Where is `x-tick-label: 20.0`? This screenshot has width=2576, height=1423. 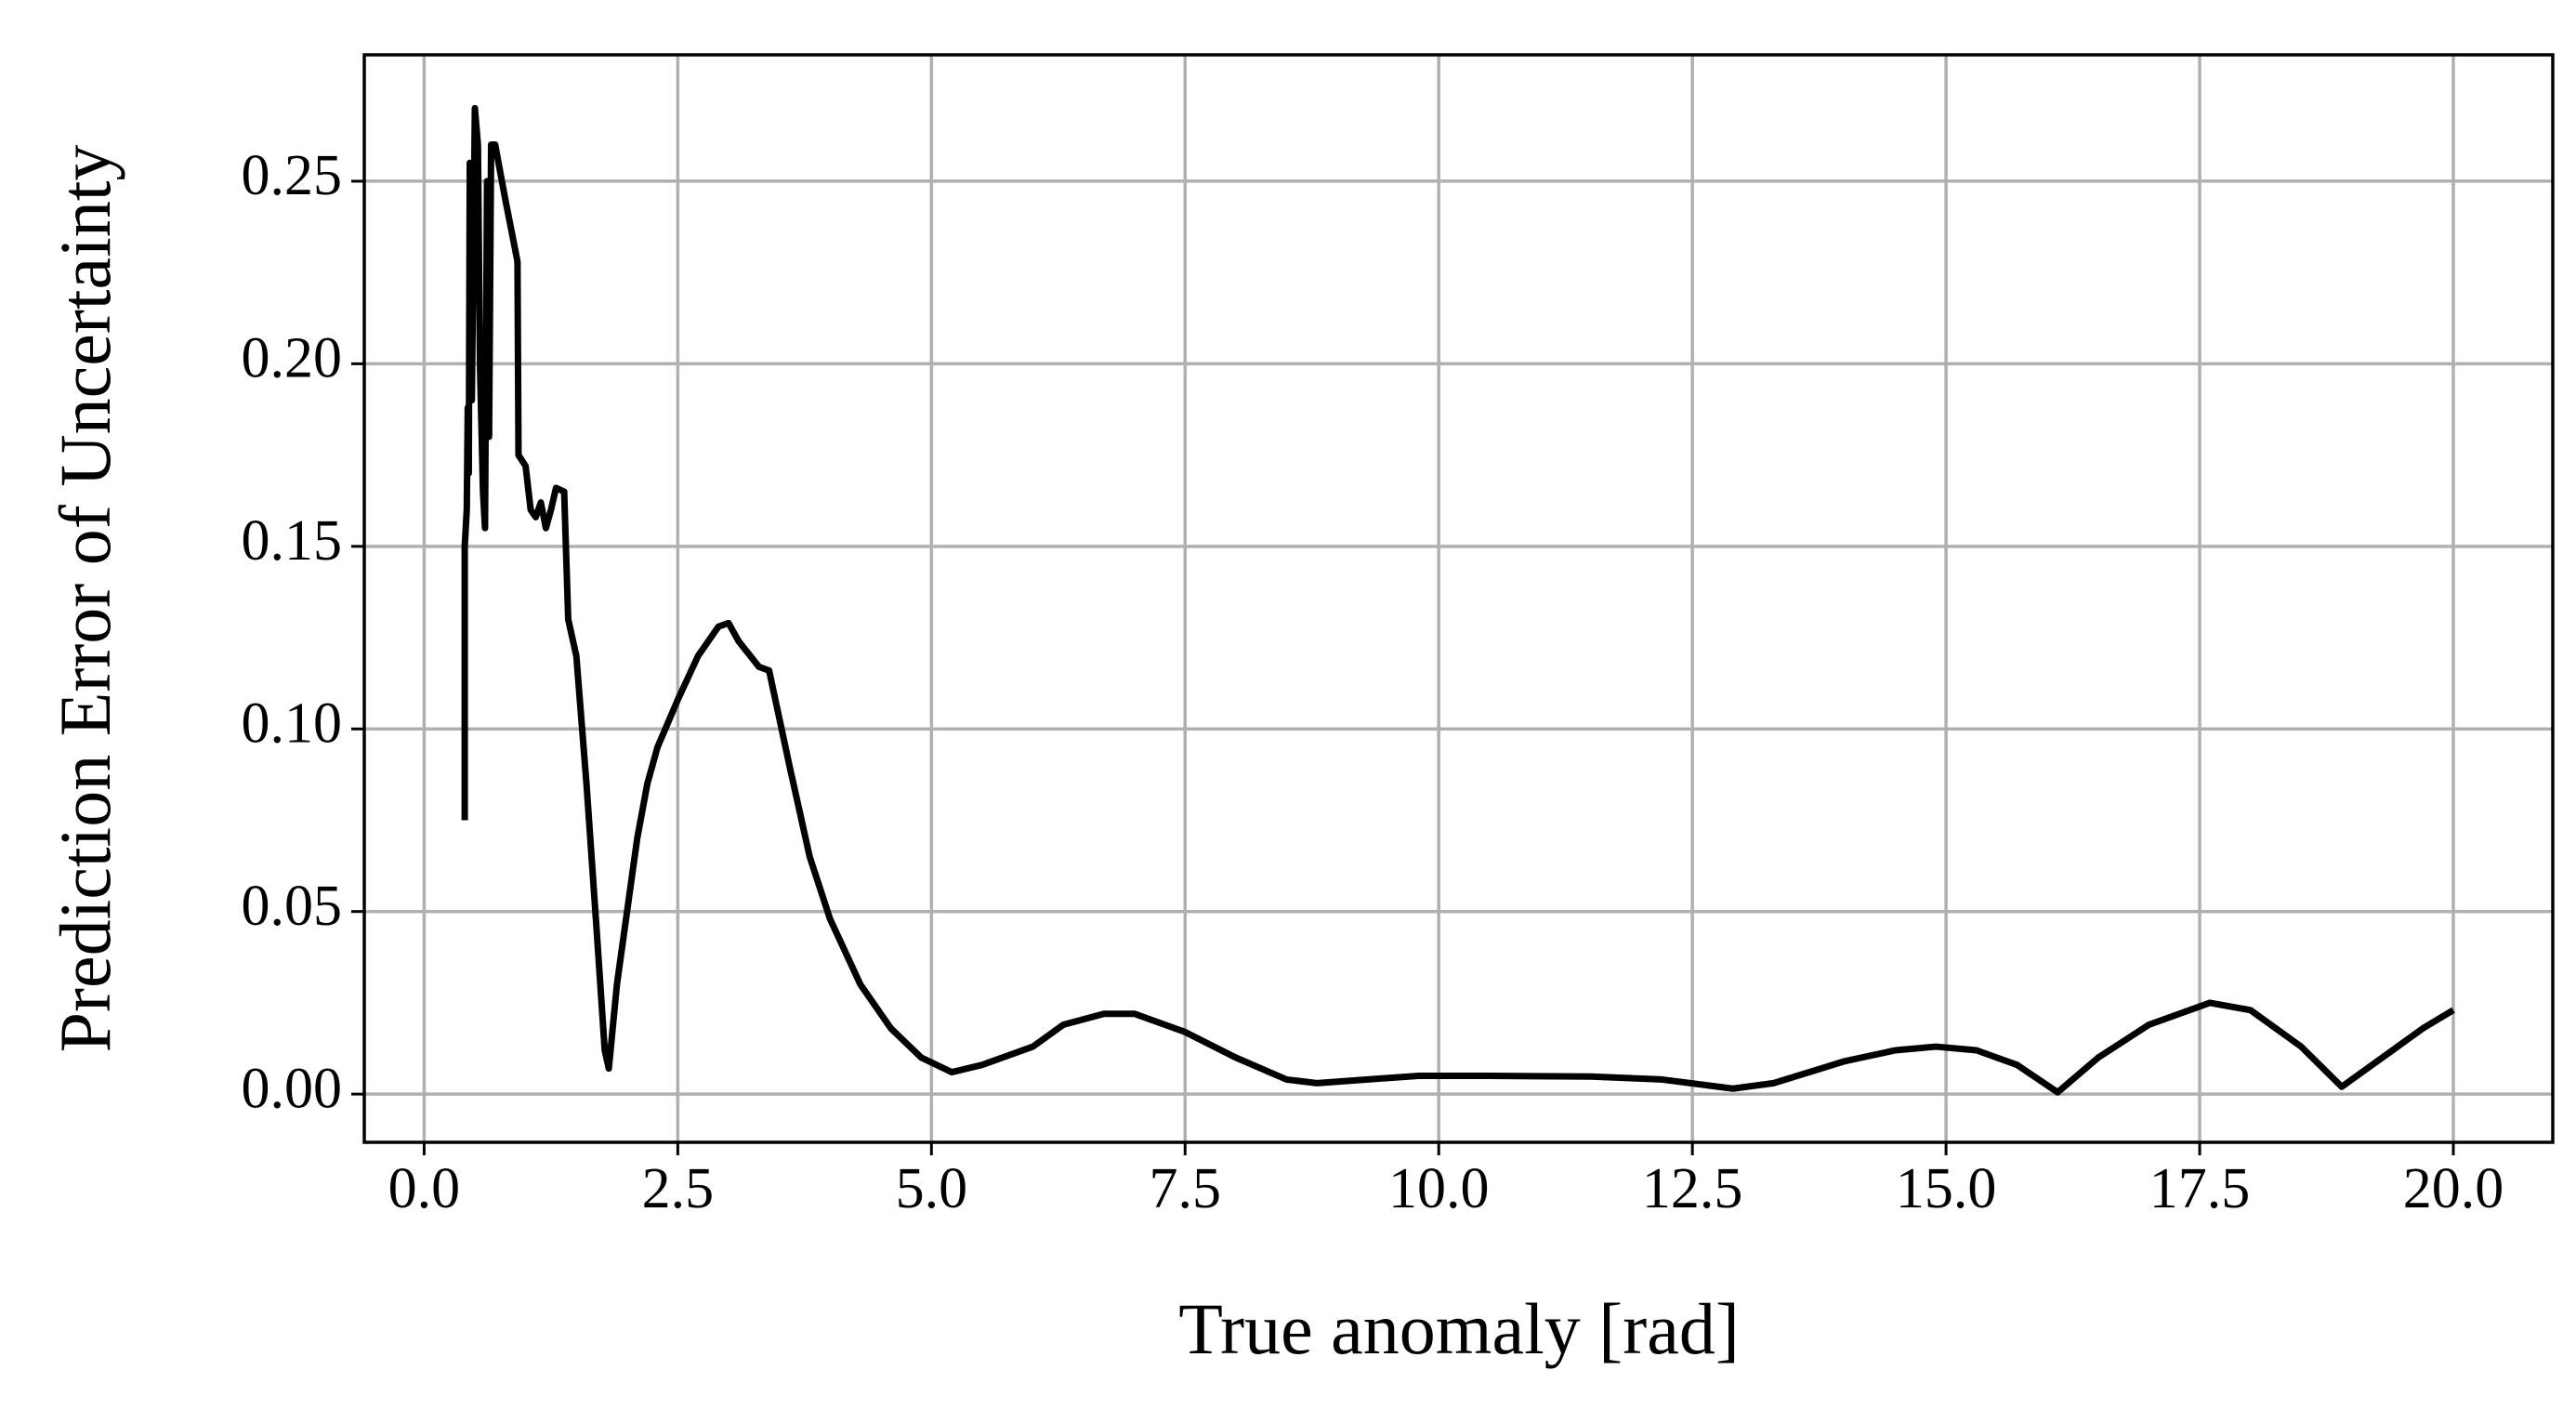 x-tick-label: 20.0 is located at coordinates (2453, 1188).